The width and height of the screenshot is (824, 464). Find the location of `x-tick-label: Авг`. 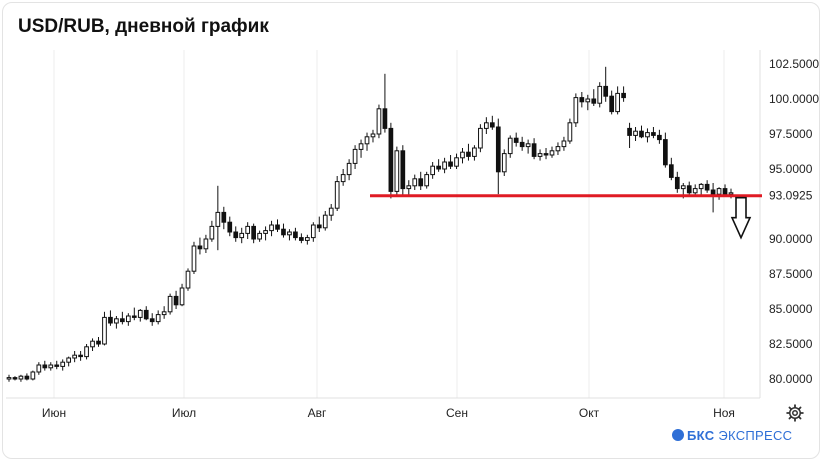

x-tick-label: Авг is located at coordinates (317, 413).